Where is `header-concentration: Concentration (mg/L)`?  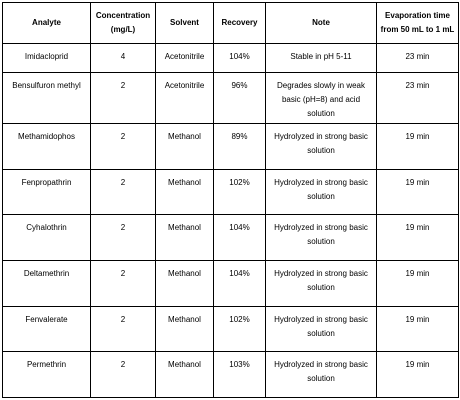 header-concentration: Concentration (mg/L) is located at coordinates (123, 23).